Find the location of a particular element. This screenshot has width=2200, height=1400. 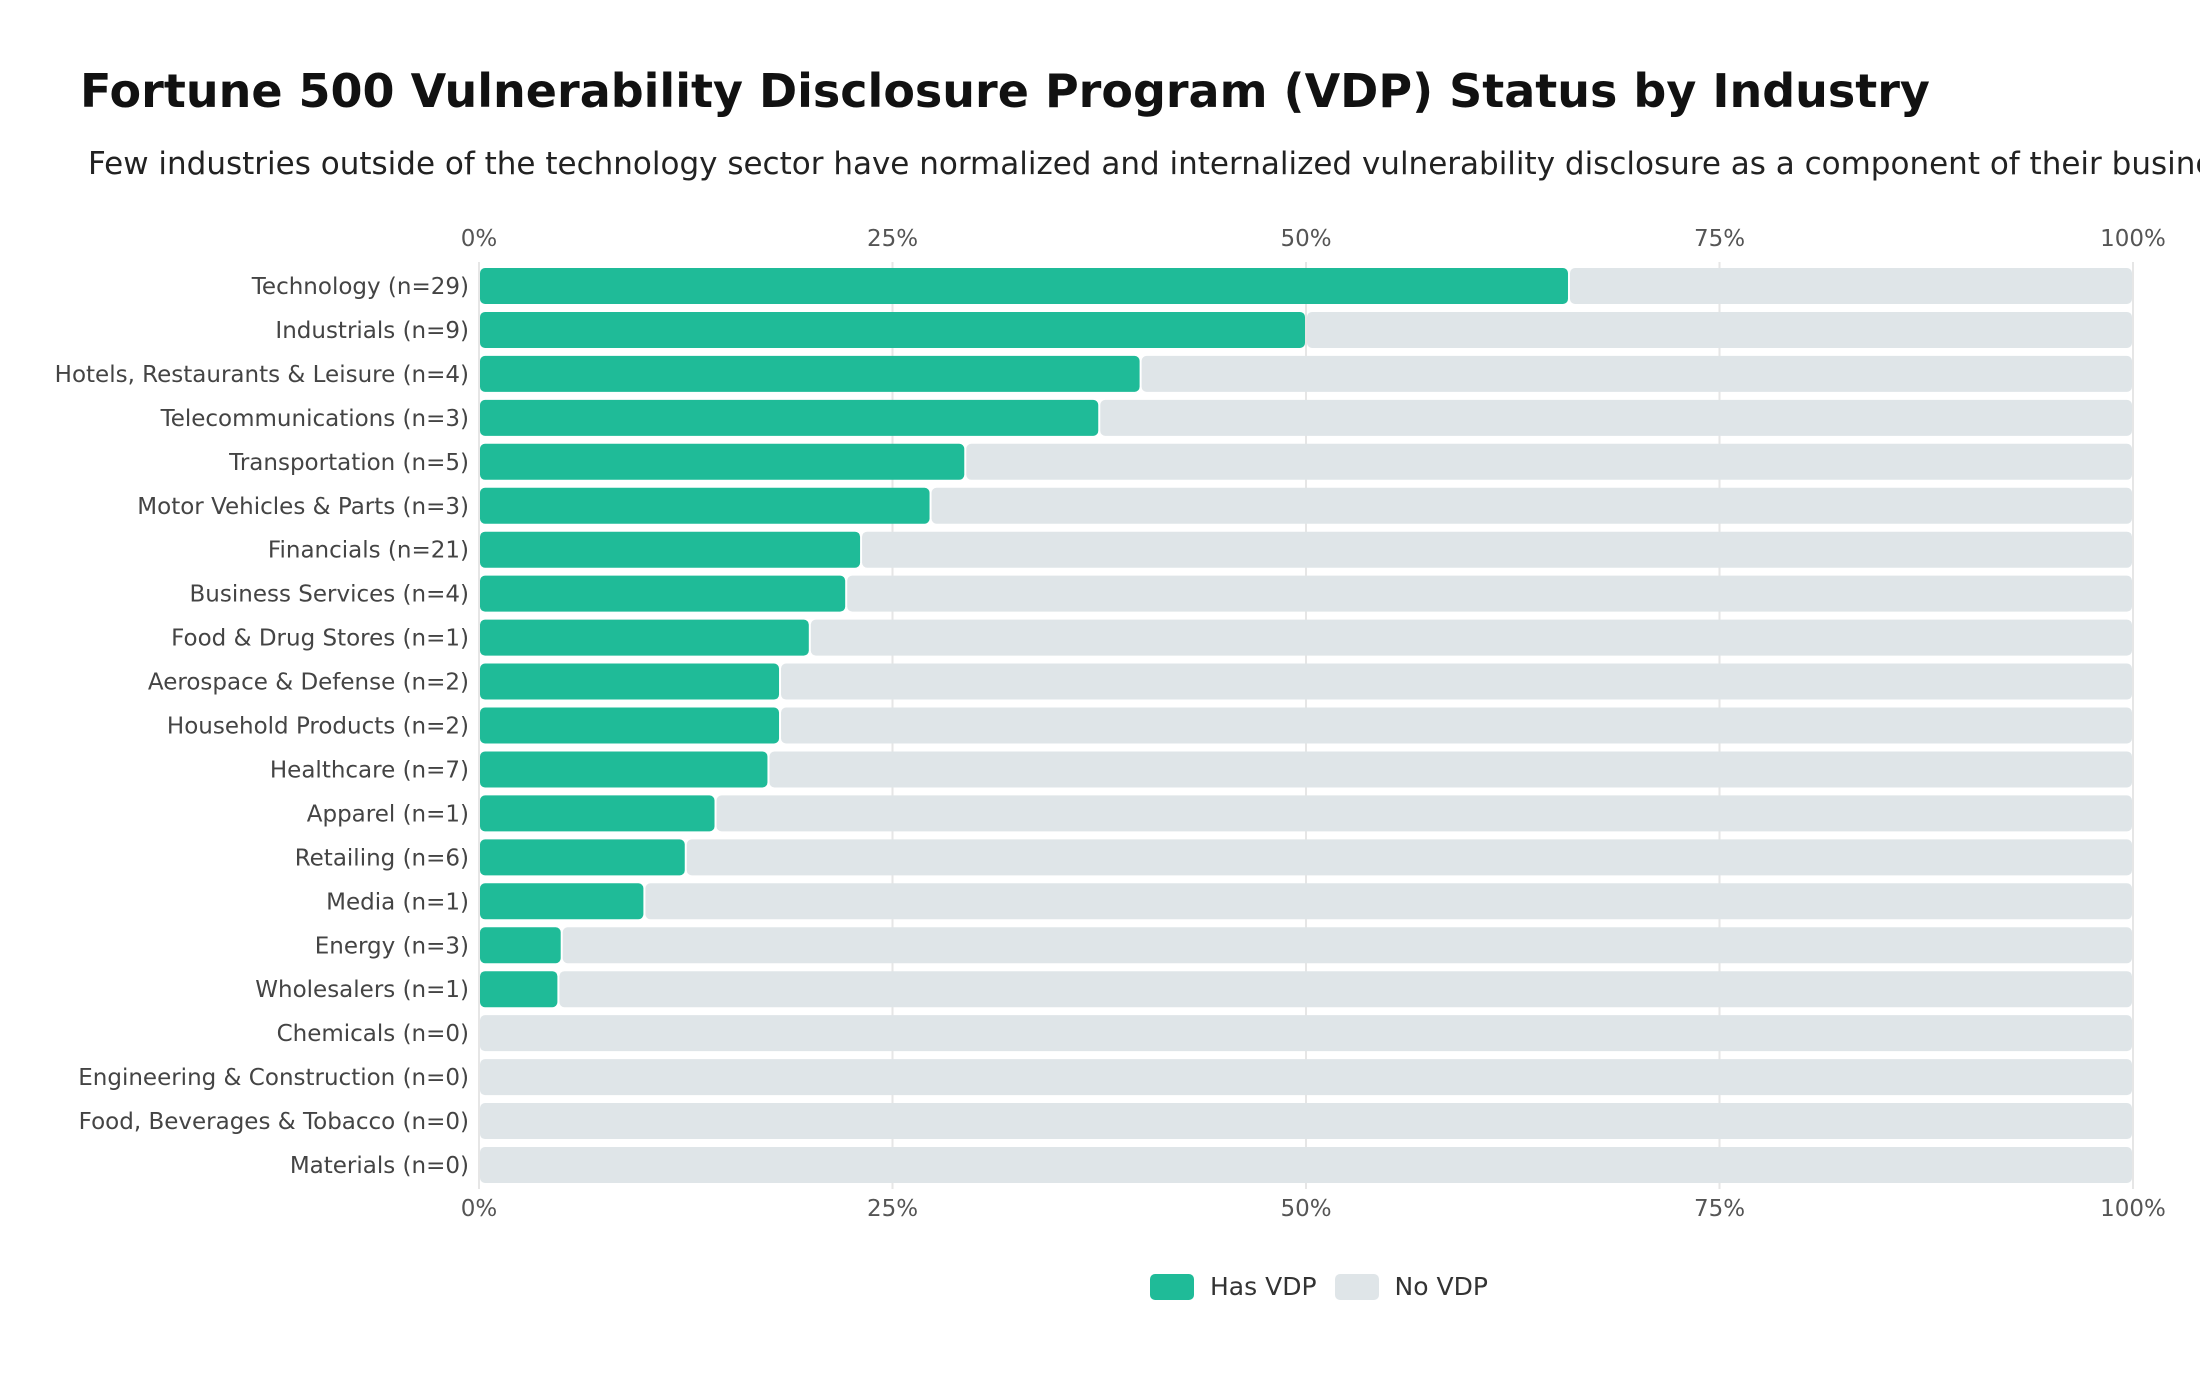

category-label-motor-vehicles-parts-n-3: Motor Vehicles & Parts (n=3) is located at coordinates (303, 507).